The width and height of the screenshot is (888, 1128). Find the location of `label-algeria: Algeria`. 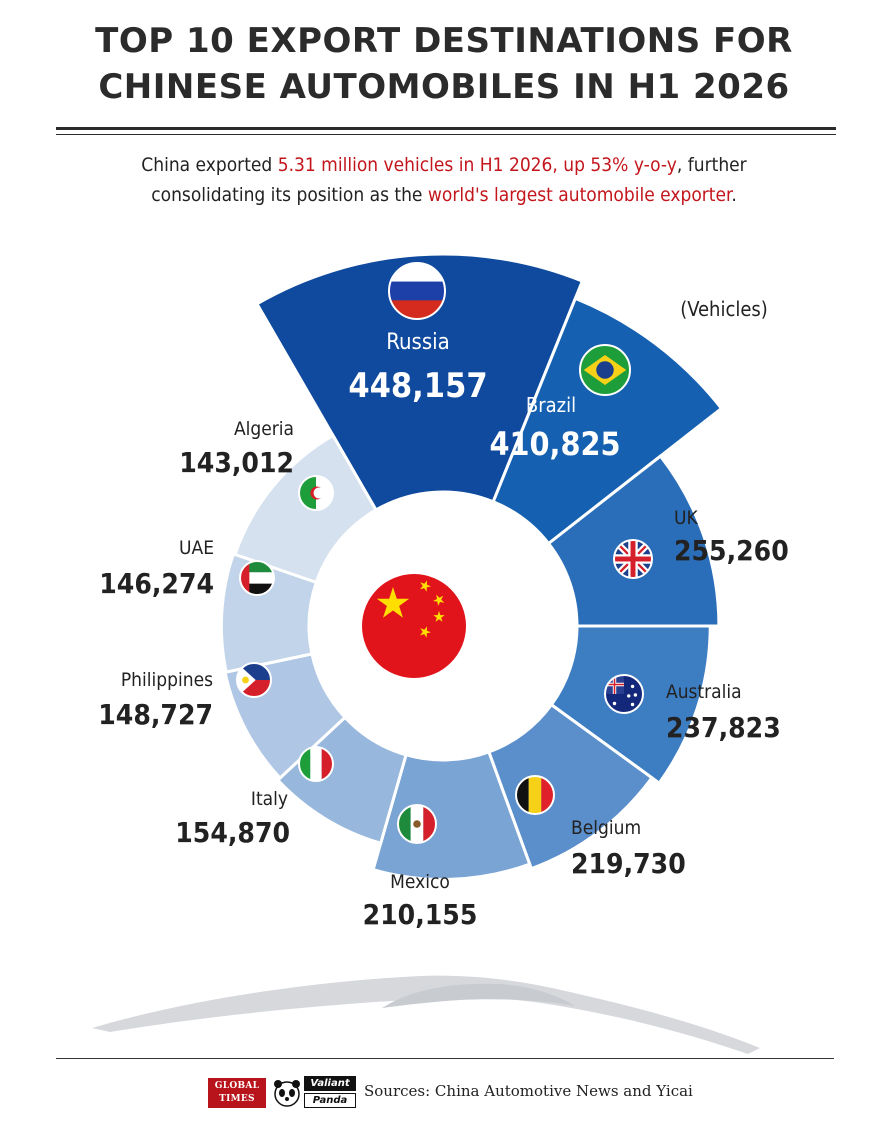

label-algeria: Algeria is located at coordinates (264, 429).